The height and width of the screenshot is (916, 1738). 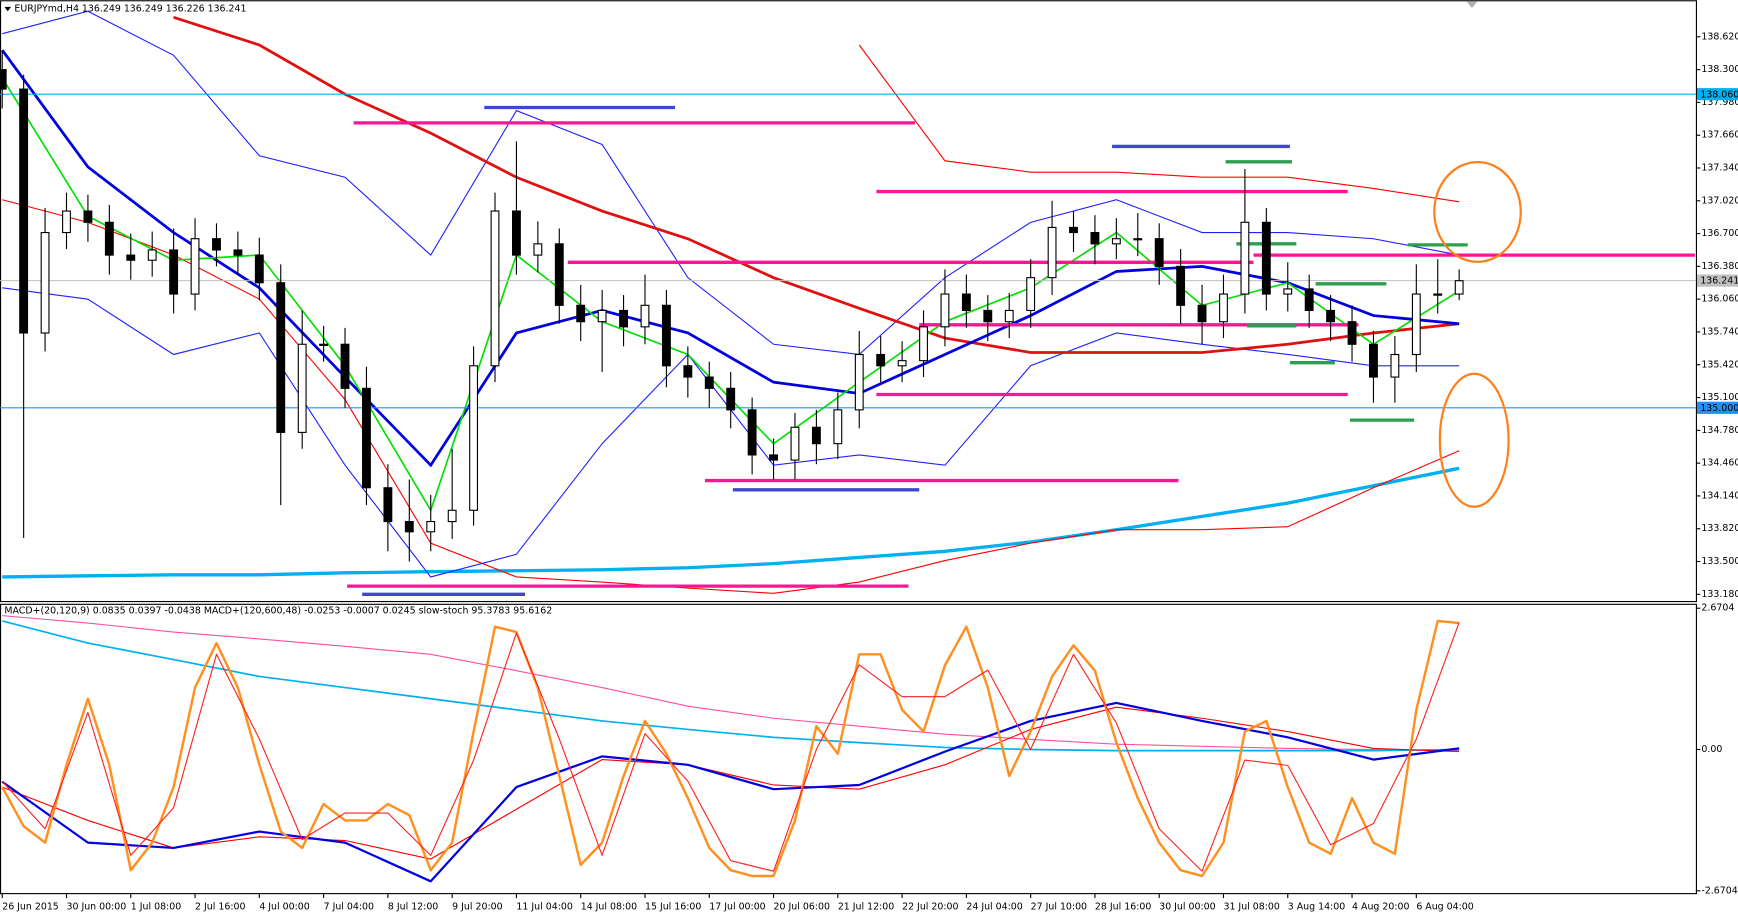 What do you see at coordinates (1719, 430) in the screenshot?
I see `y-tick-label: 134.780` at bounding box center [1719, 430].